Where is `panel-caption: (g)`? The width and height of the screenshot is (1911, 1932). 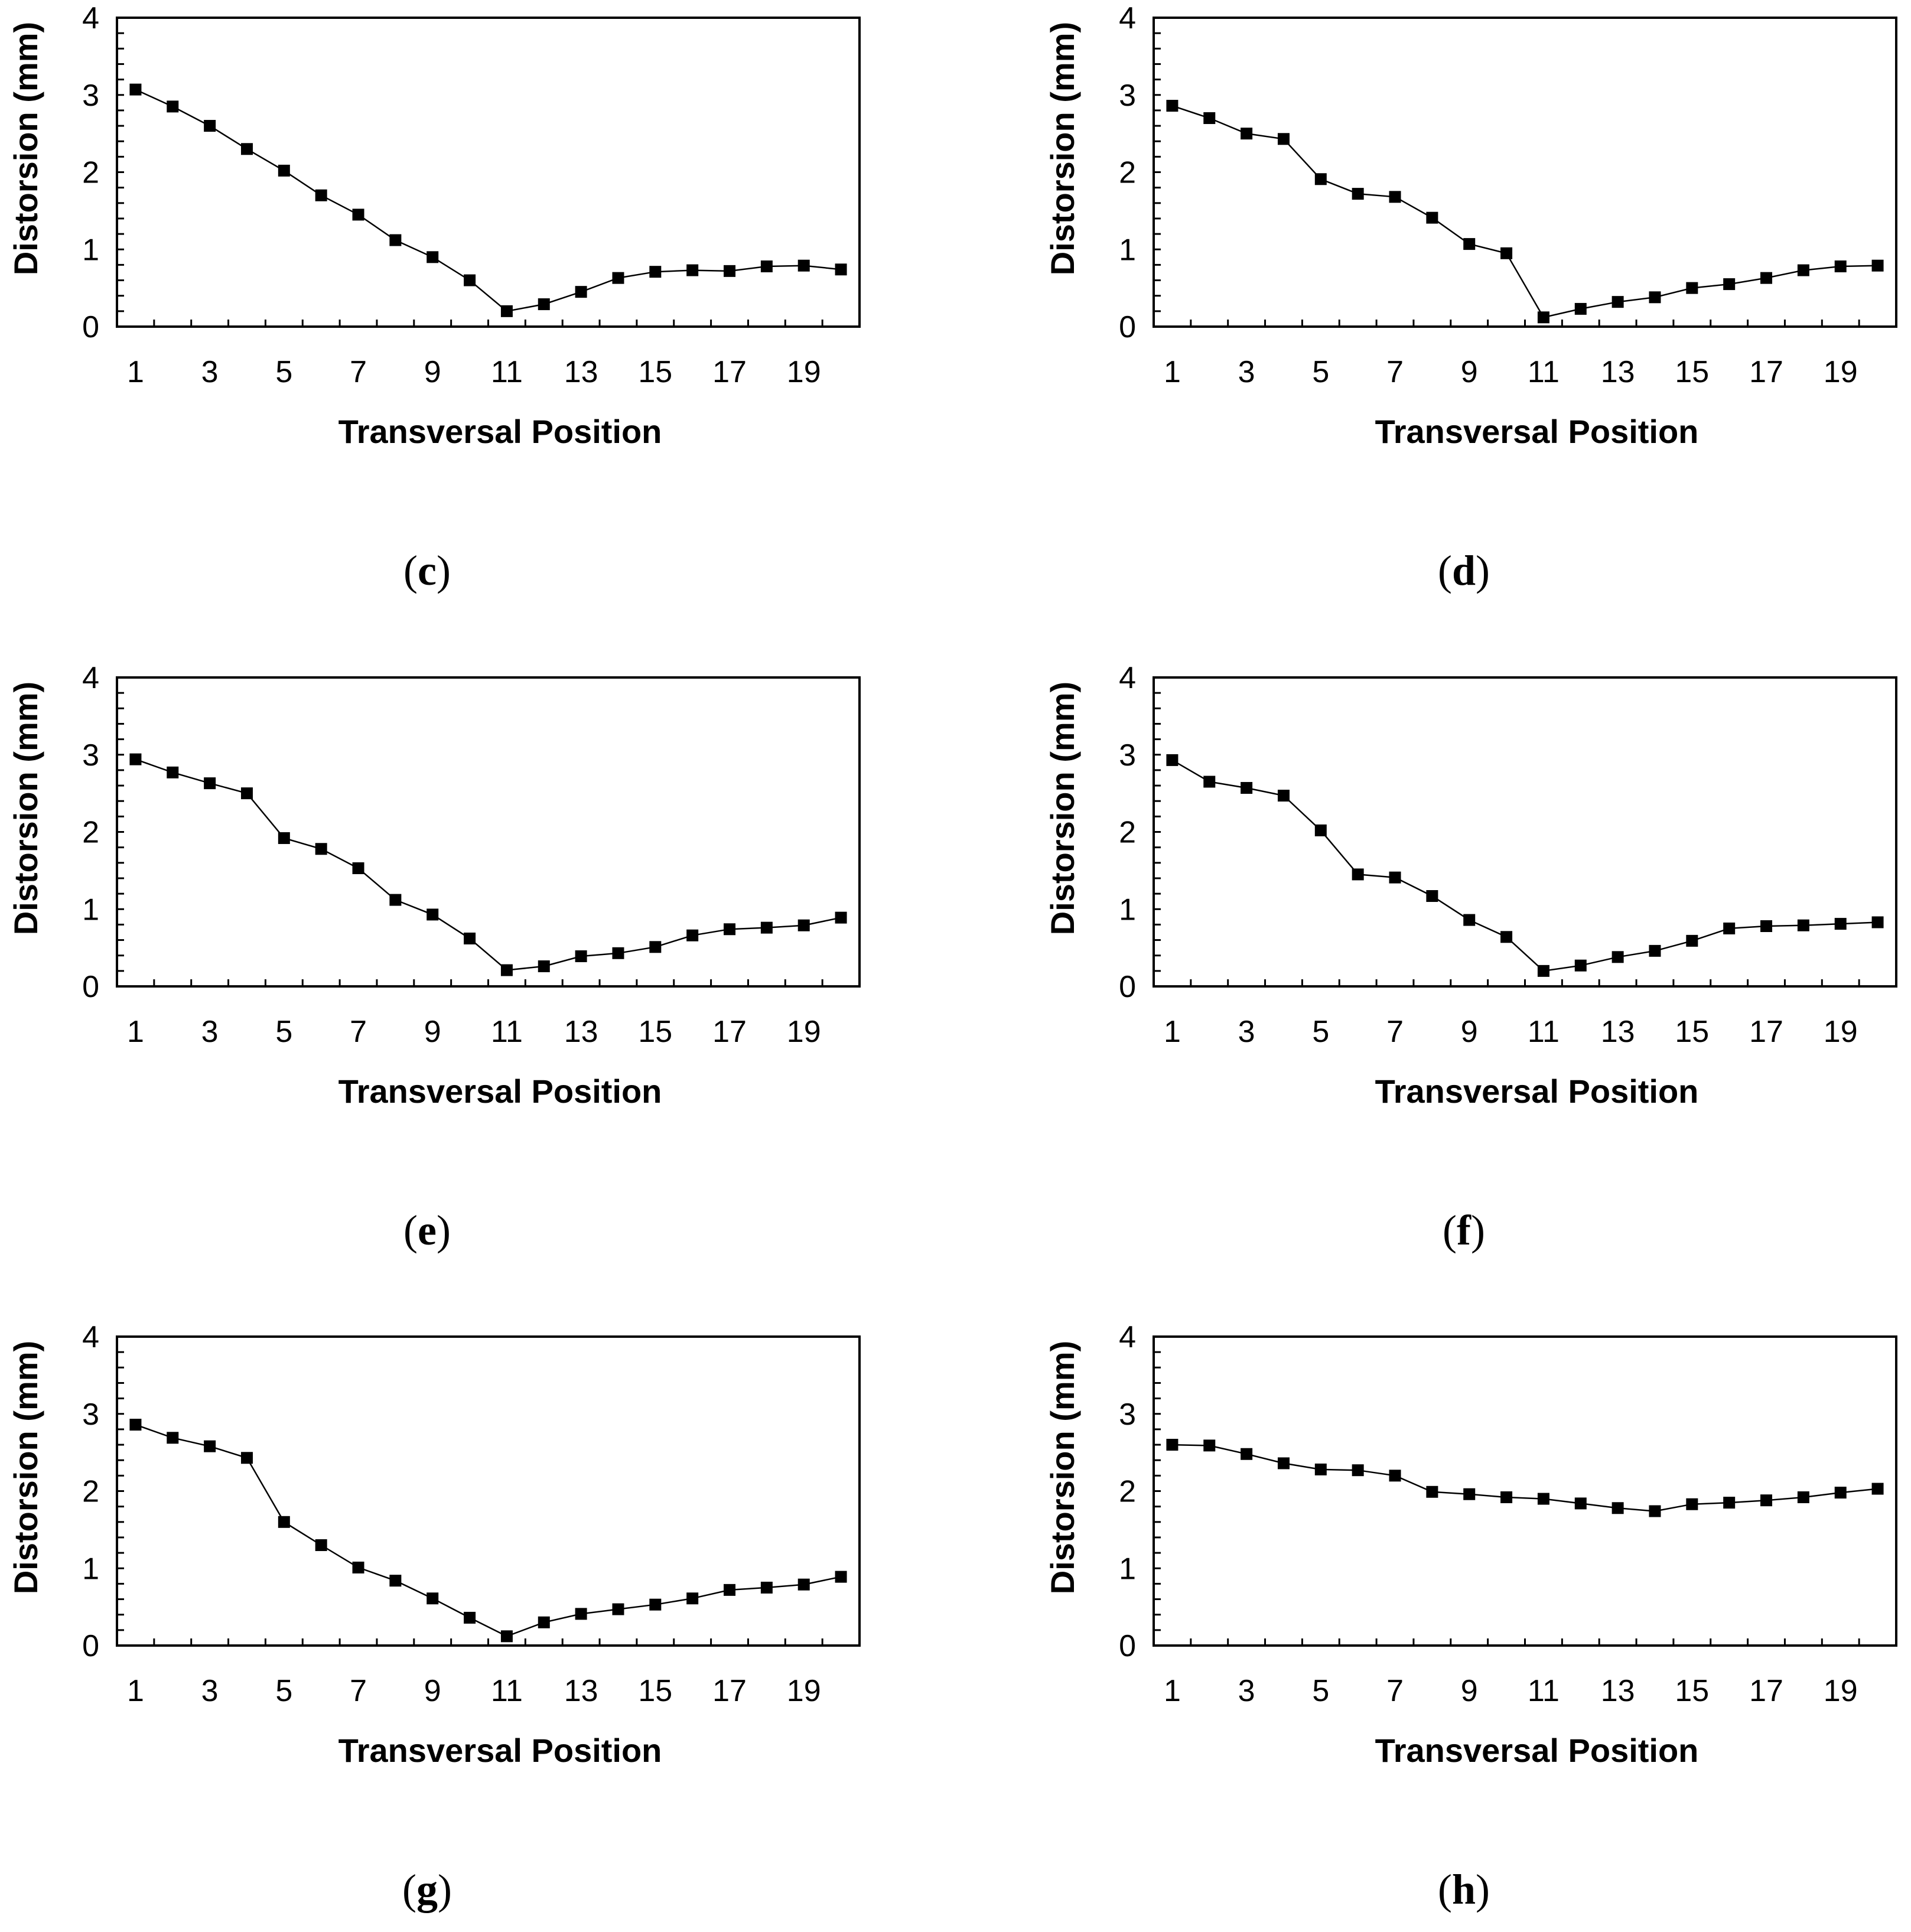
panel-caption: (g) is located at coordinates (427, 1890).